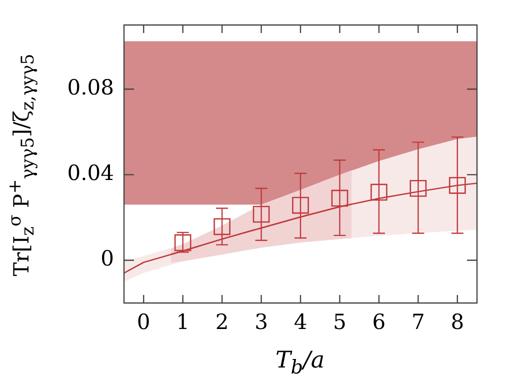 Image resolution: width=523 pixels, height=391 pixels. I want to click on x-tick-label: 8, so click(457, 322).